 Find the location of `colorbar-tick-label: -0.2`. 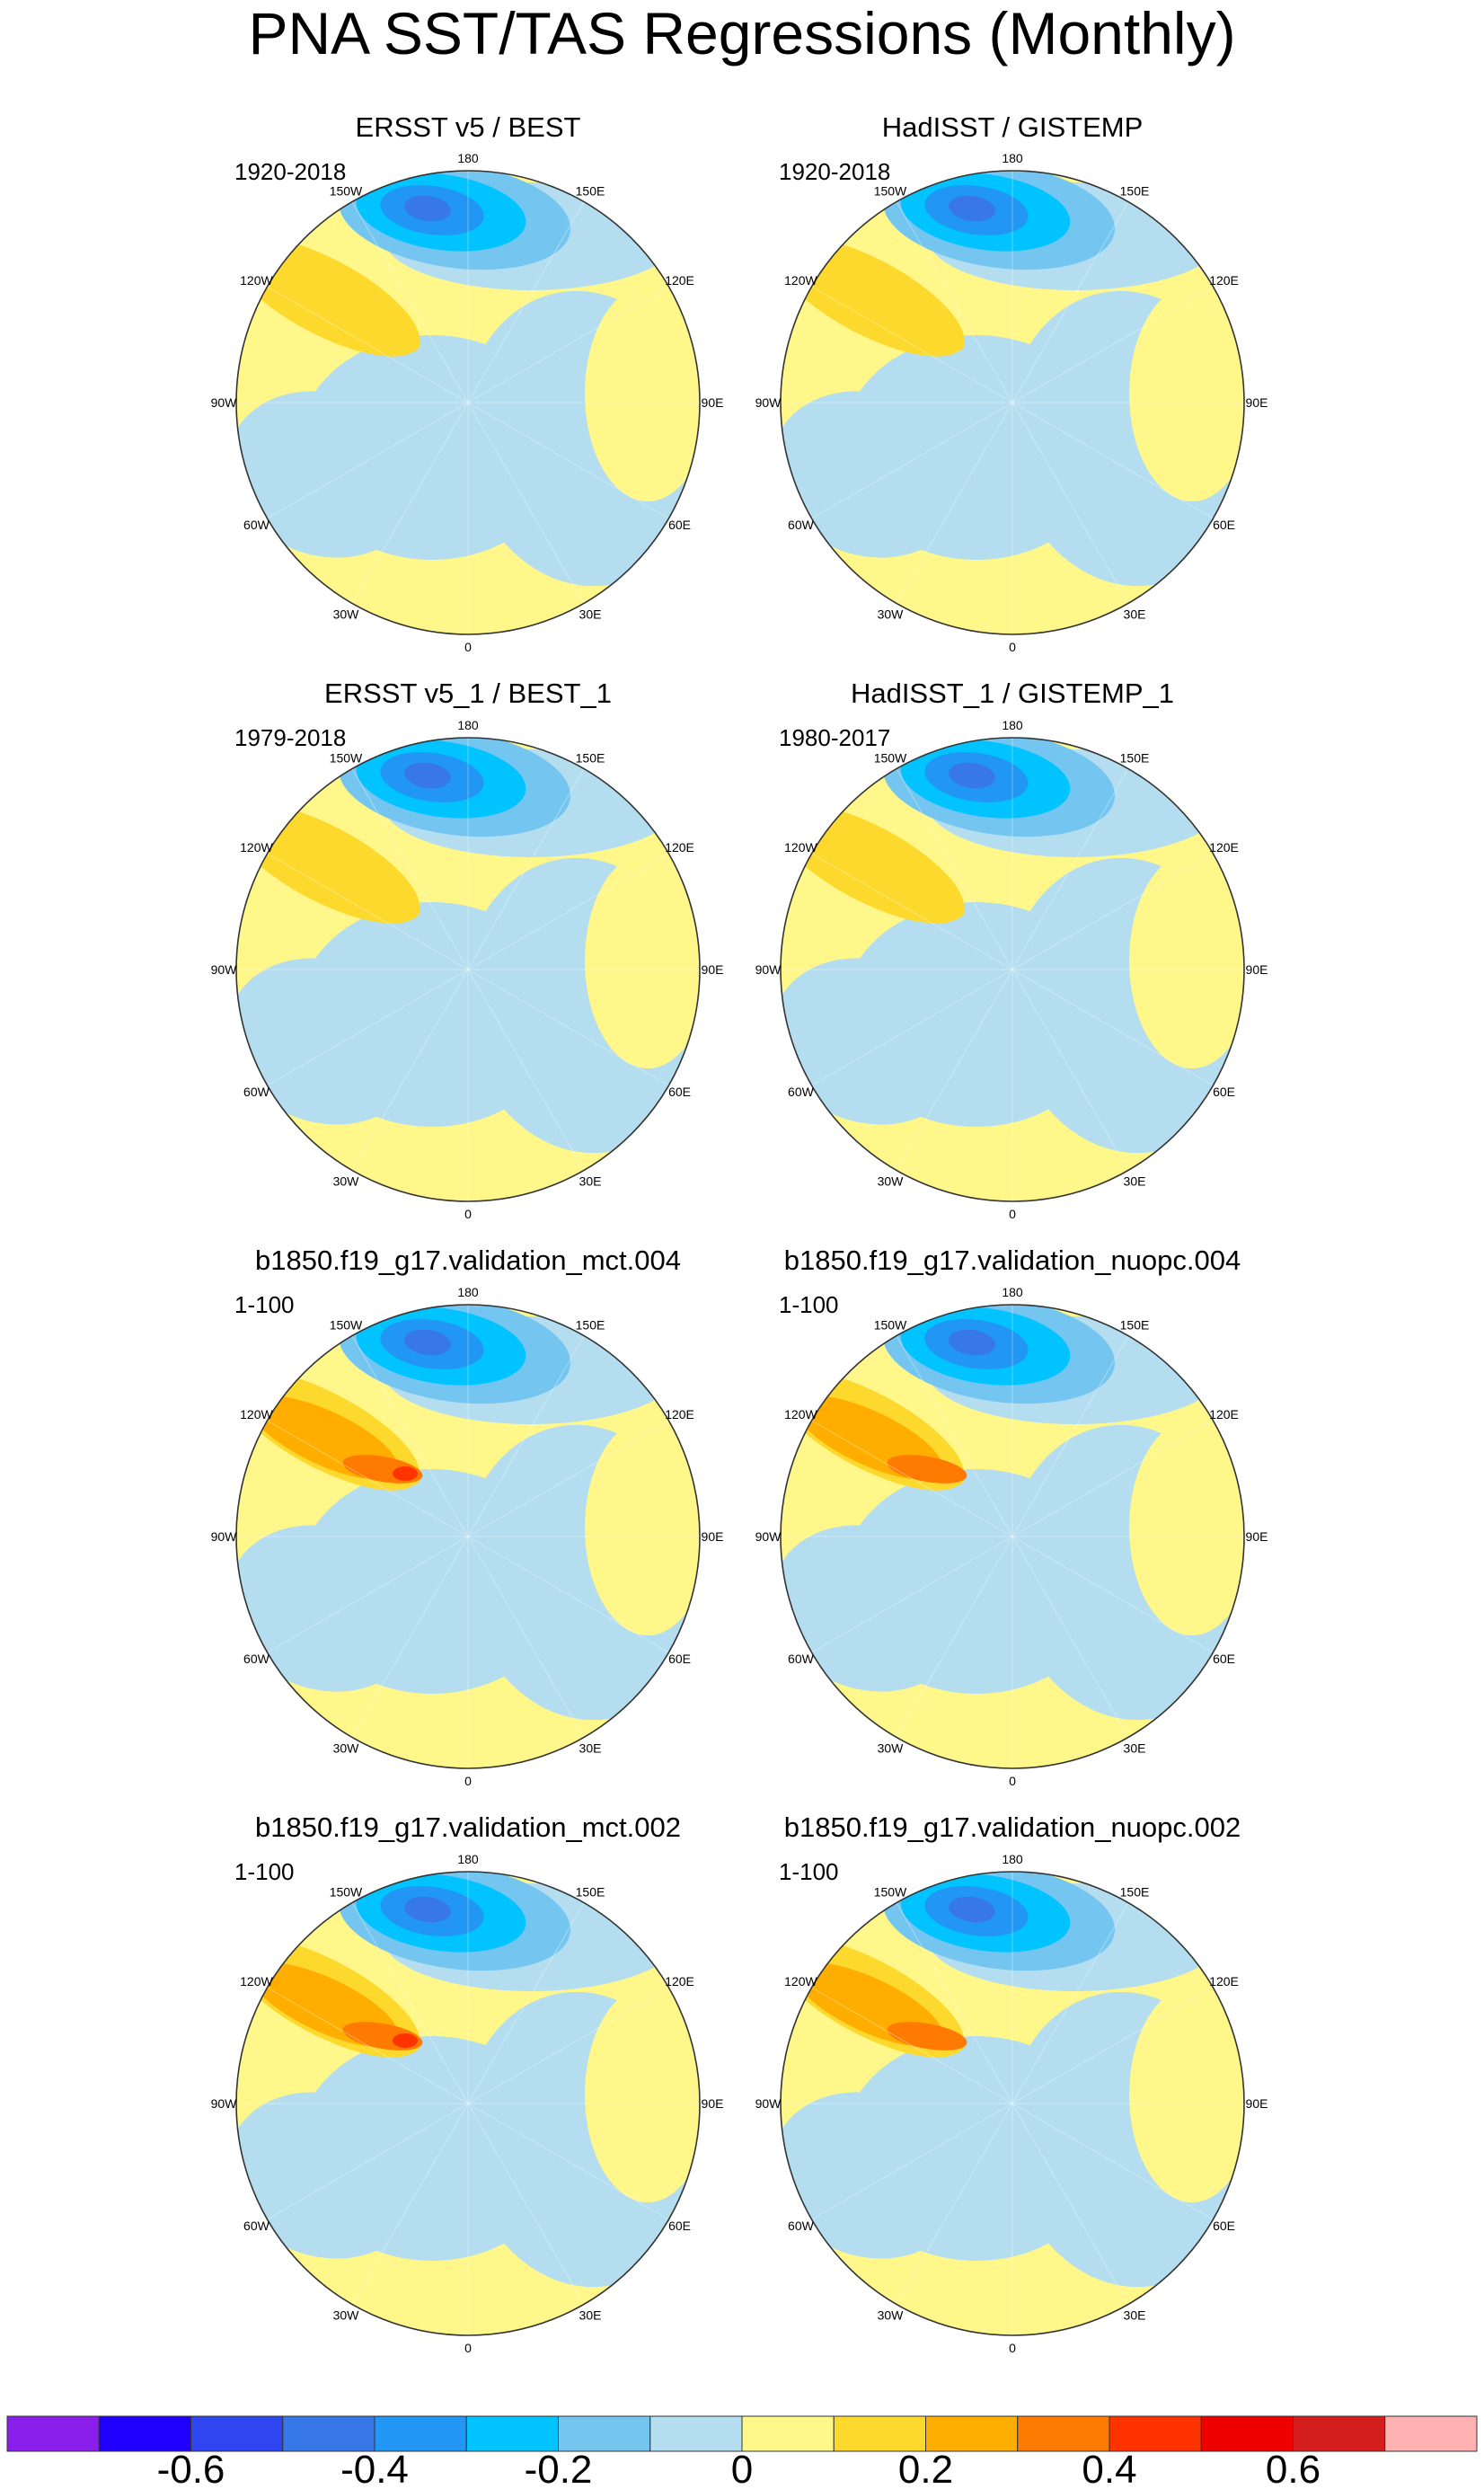

colorbar-tick-label: -0.2 is located at coordinates (559, 2468).